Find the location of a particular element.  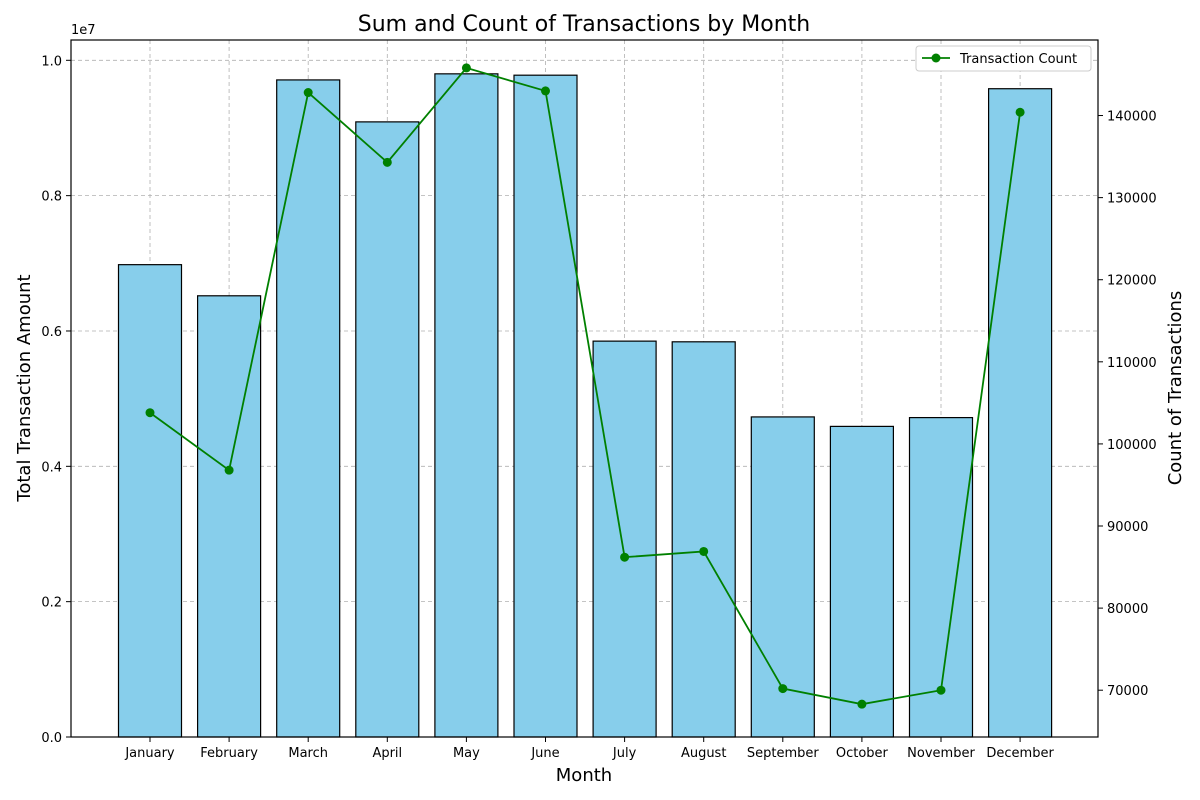

x-tick-label: February is located at coordinates (229, 753).